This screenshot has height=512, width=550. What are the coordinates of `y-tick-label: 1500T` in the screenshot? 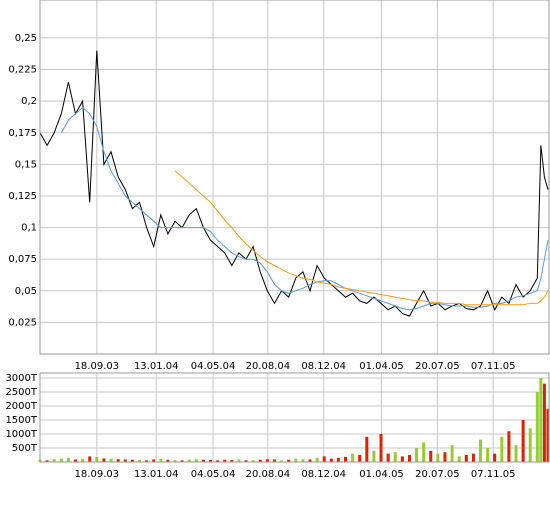 It's located at (21, 420).